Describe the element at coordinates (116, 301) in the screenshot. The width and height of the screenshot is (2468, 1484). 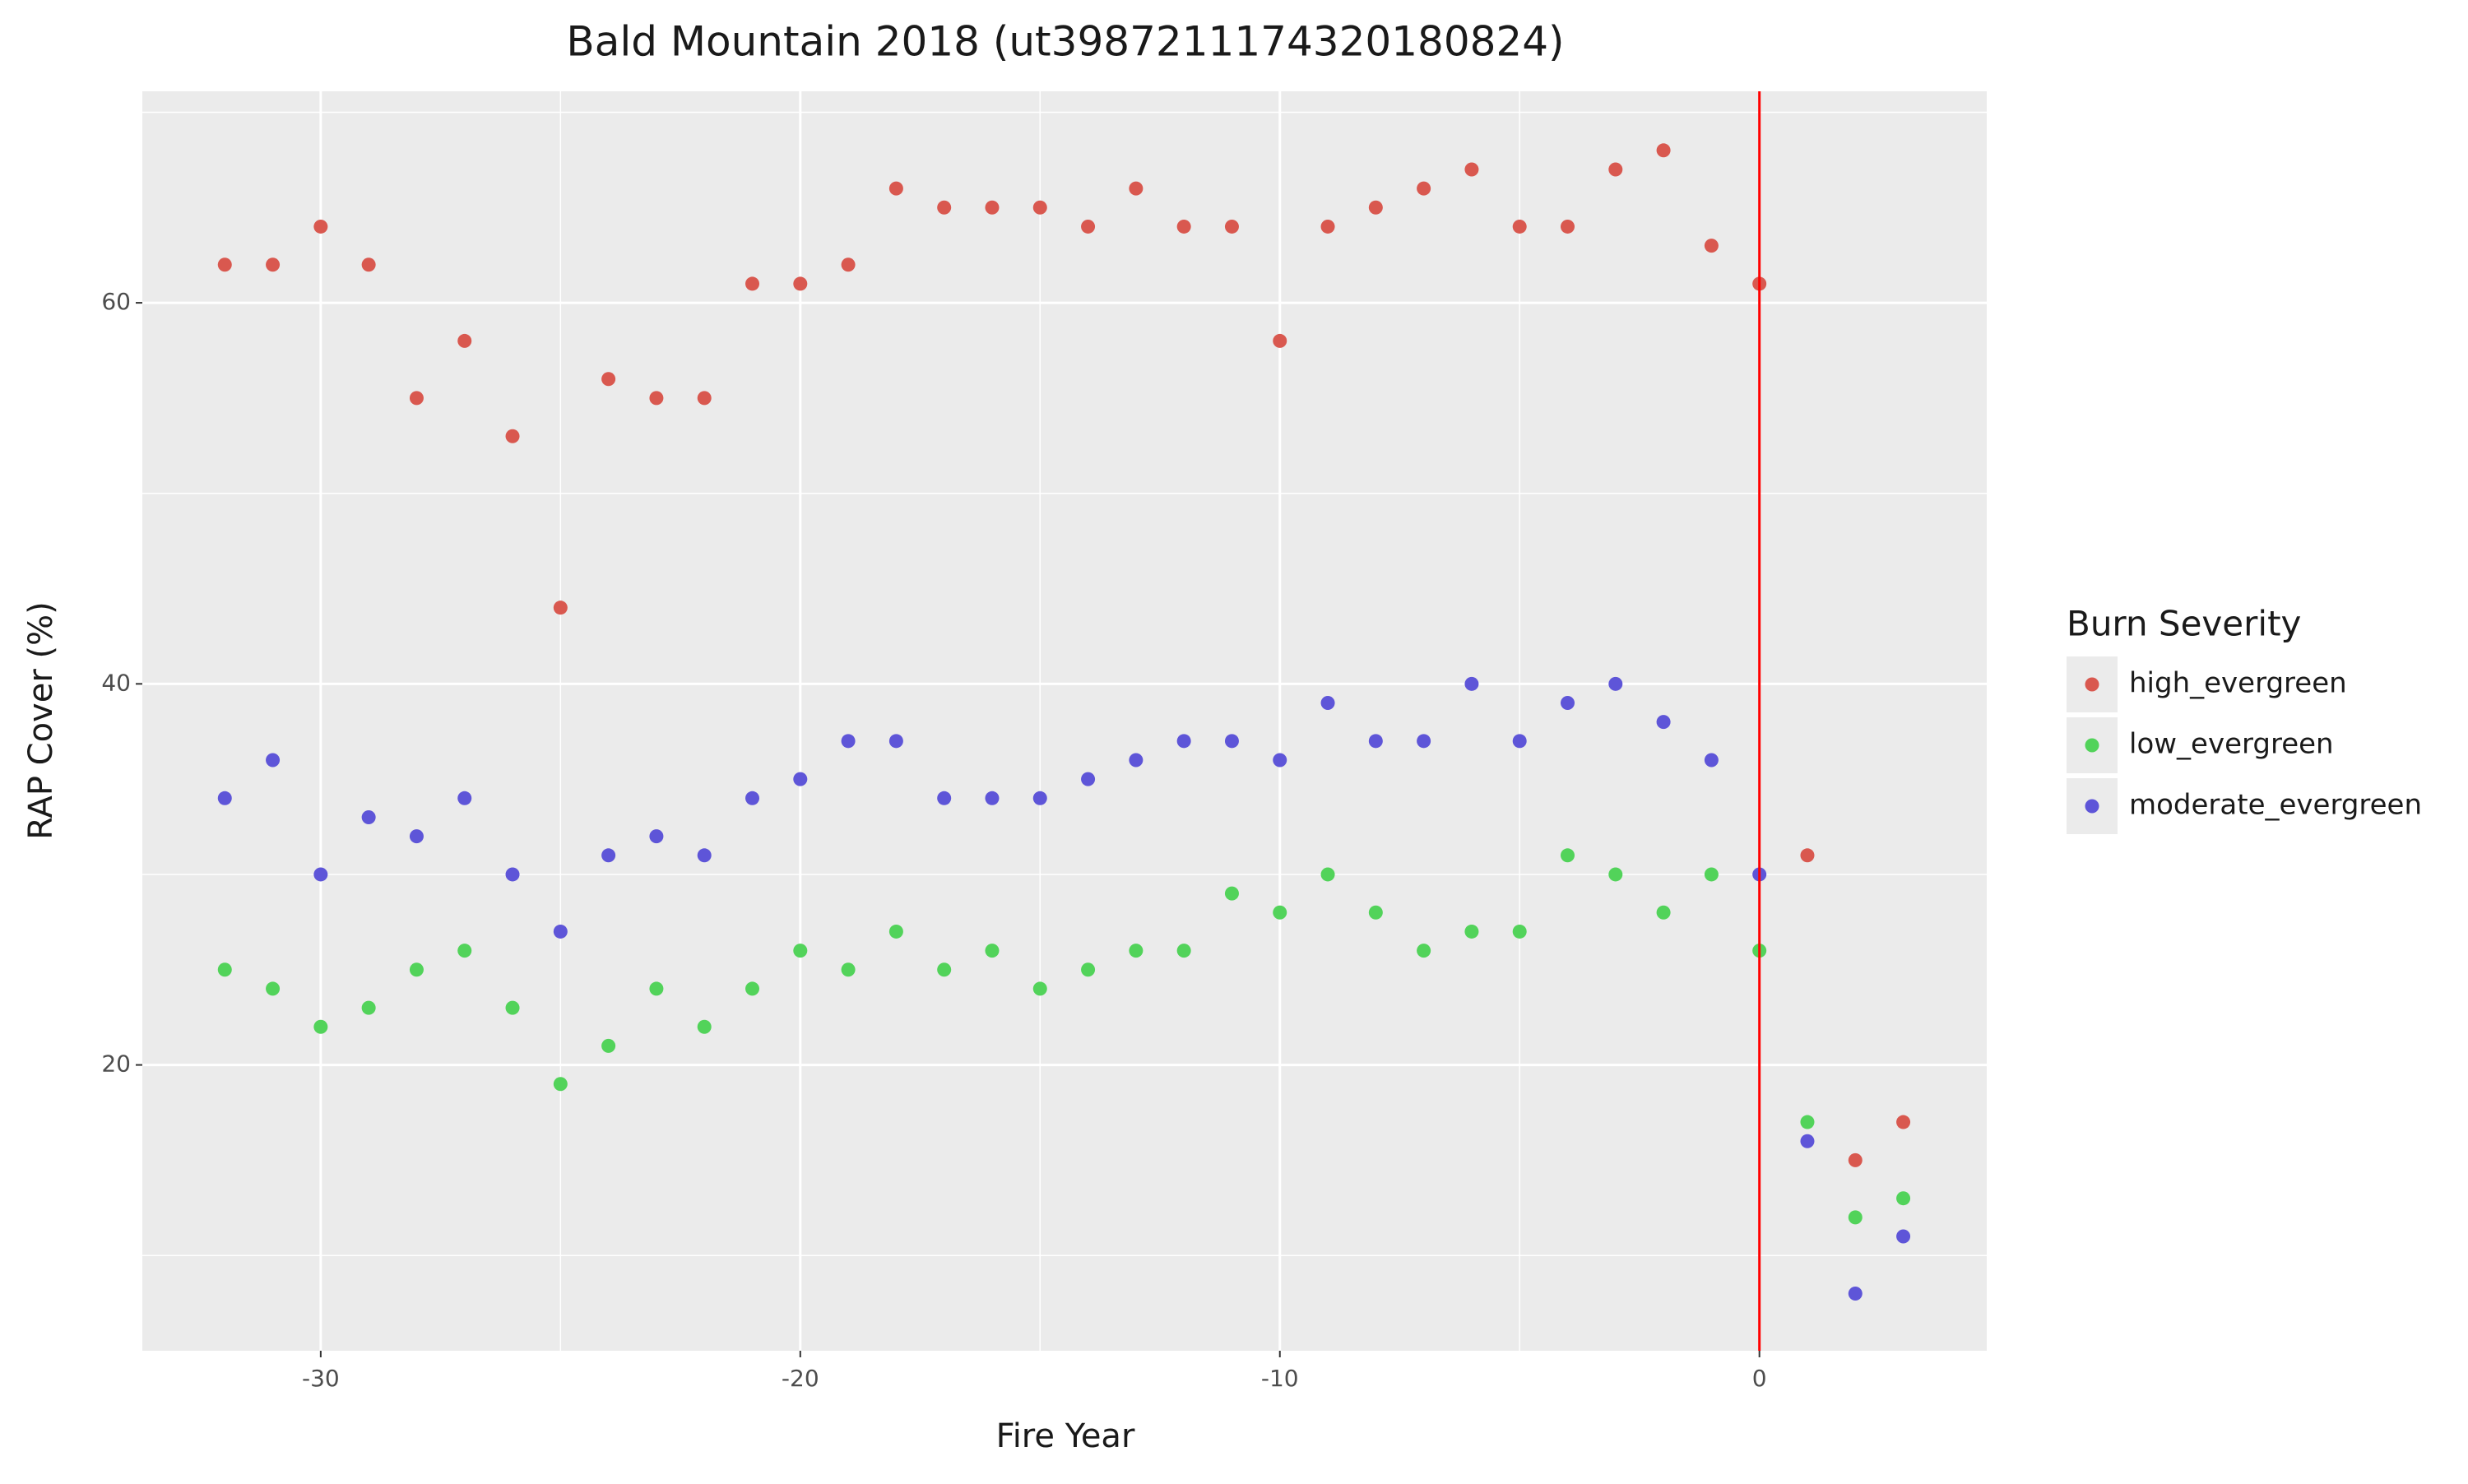
I see `y-tick-label: 60` at that location.